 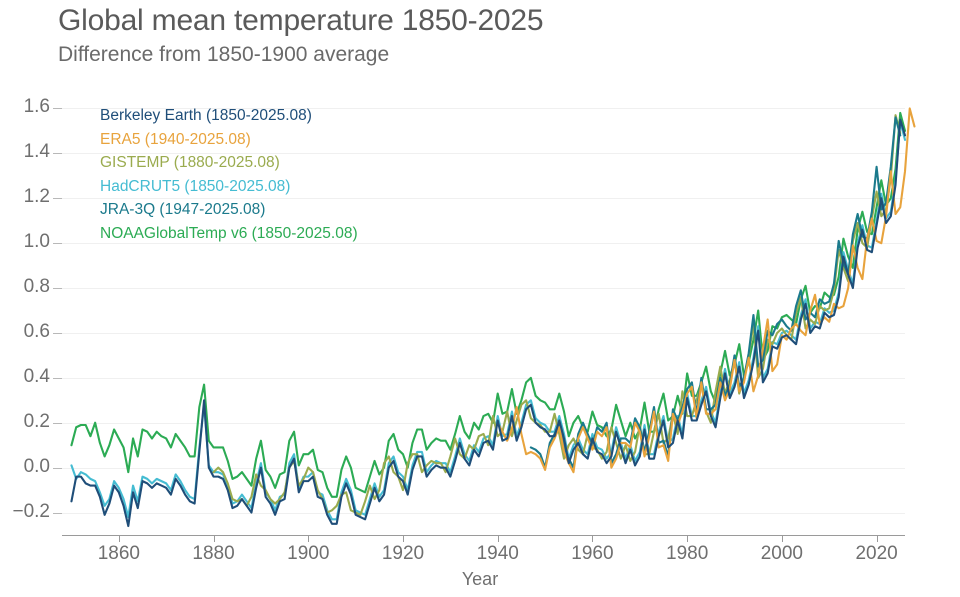 I want to click on x-axis-label: Year, so click(x=480, y=579).